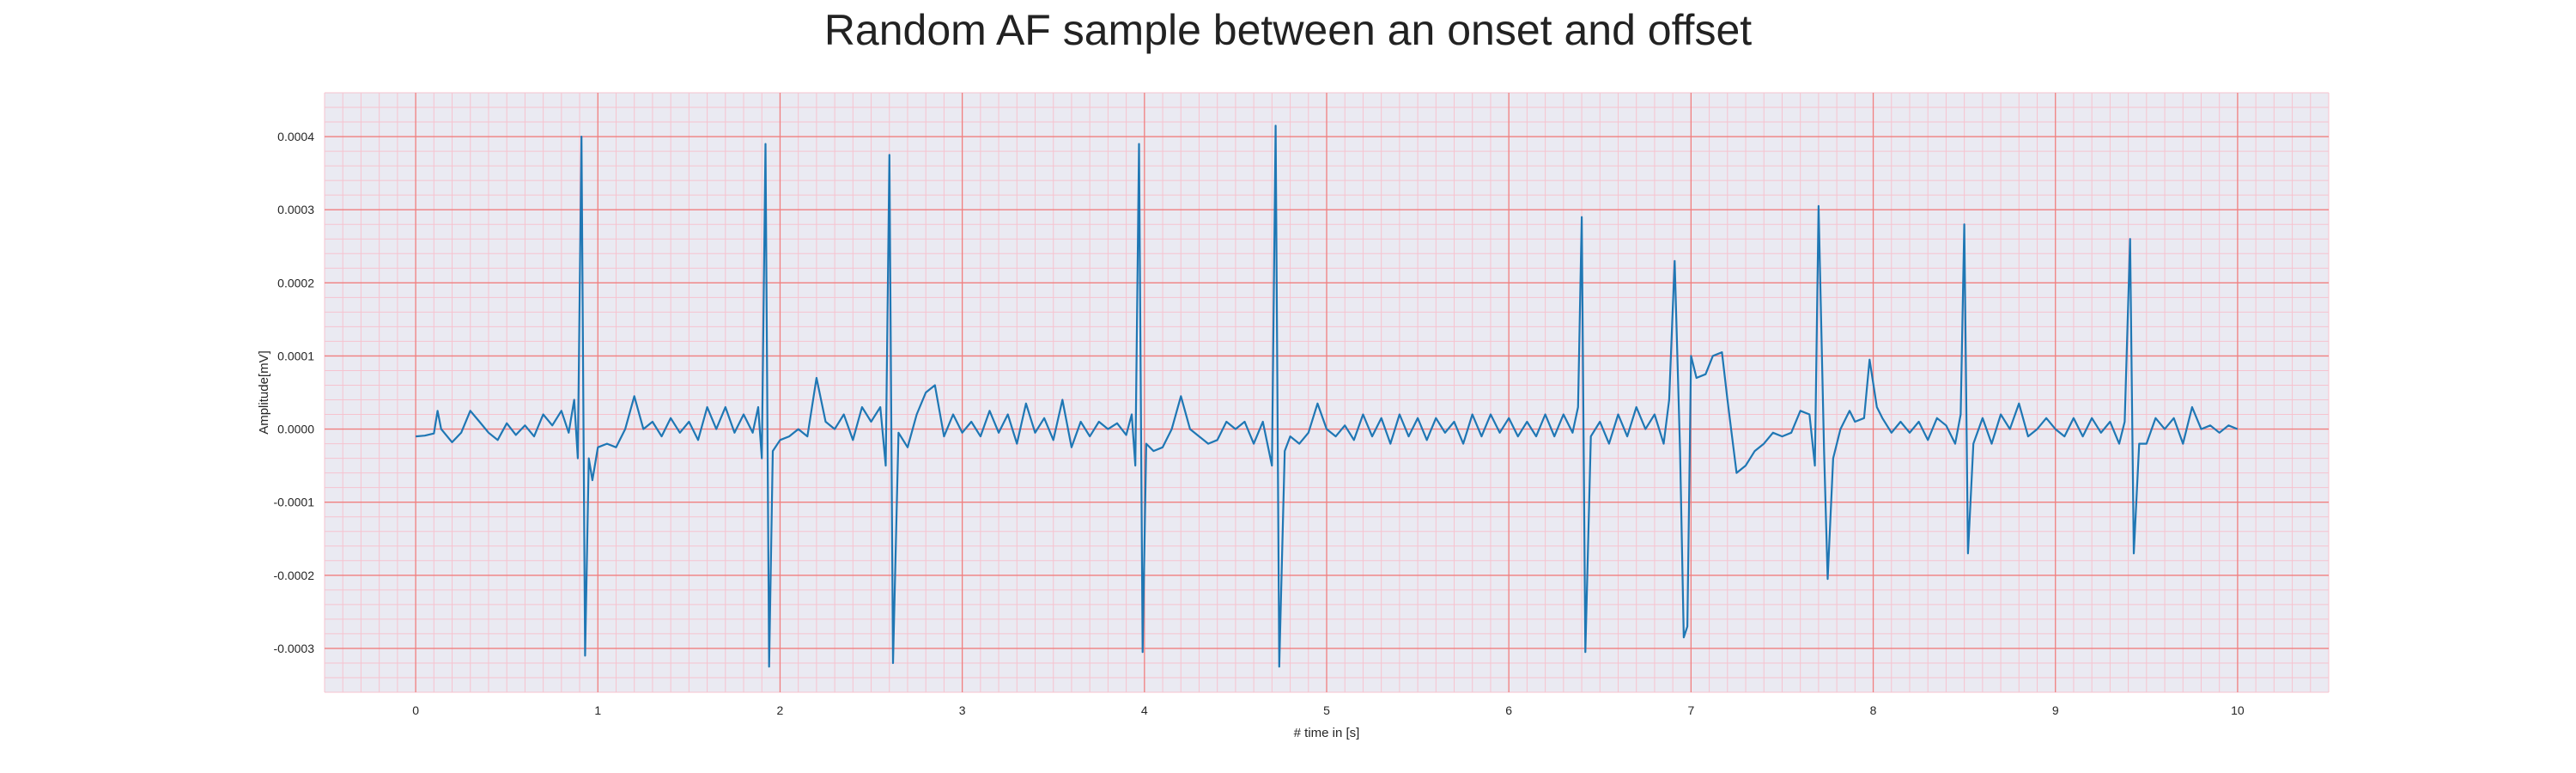 This screenshot has width=2576, height=773. What do you see at coordinates (295, 429) in the screenshot?
I see `y-tick-label: 0.0000` at bounding box center [295, 429].